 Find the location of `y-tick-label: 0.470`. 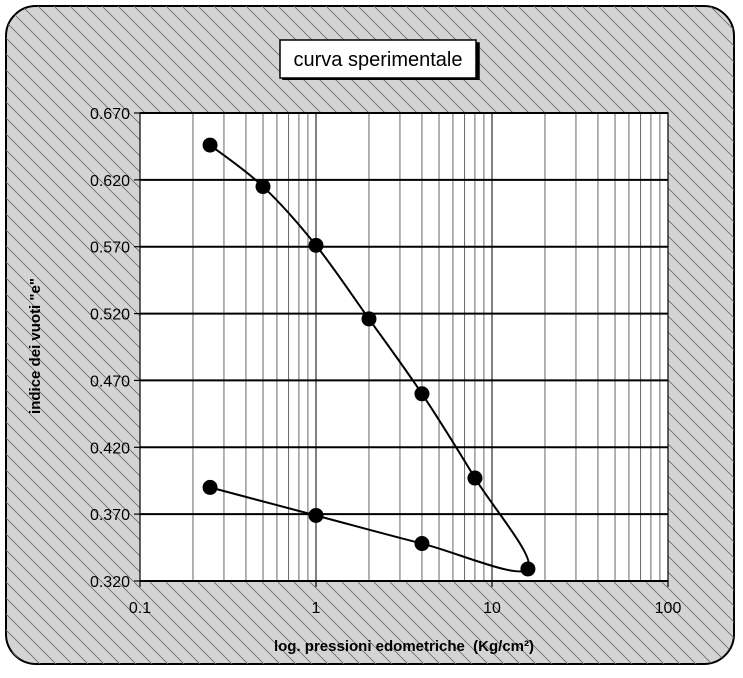

y-tick-label: 0.470 is located at coordinates (110, 381).